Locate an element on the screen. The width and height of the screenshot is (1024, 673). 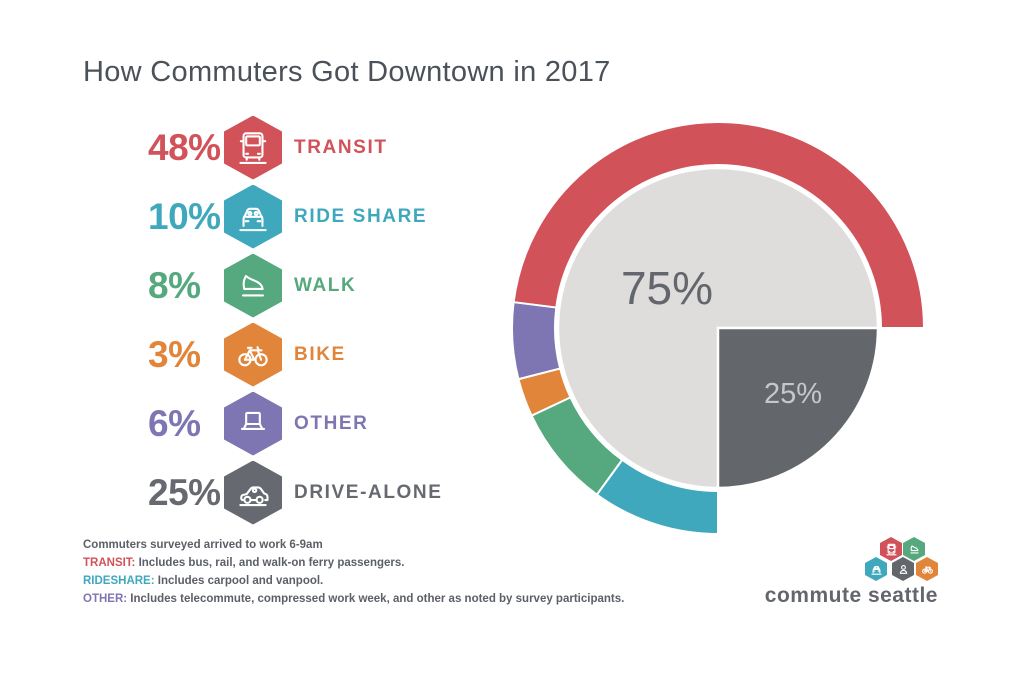
car-side-hexagon is located at coordinates (253, 492).